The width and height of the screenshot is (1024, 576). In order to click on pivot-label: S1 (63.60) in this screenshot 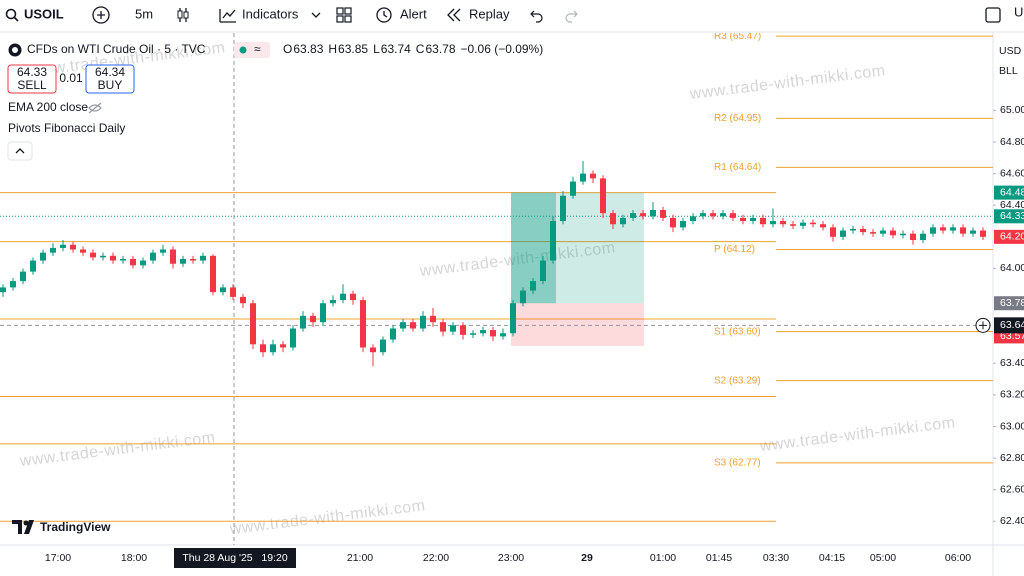, I will do `click(737, 331)`.